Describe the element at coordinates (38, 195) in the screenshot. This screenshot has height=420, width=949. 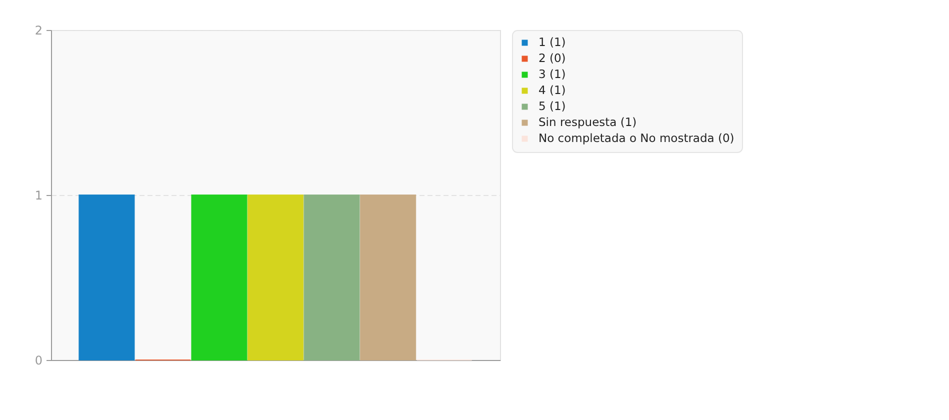
I see `y-tick-label: 1` at that location.